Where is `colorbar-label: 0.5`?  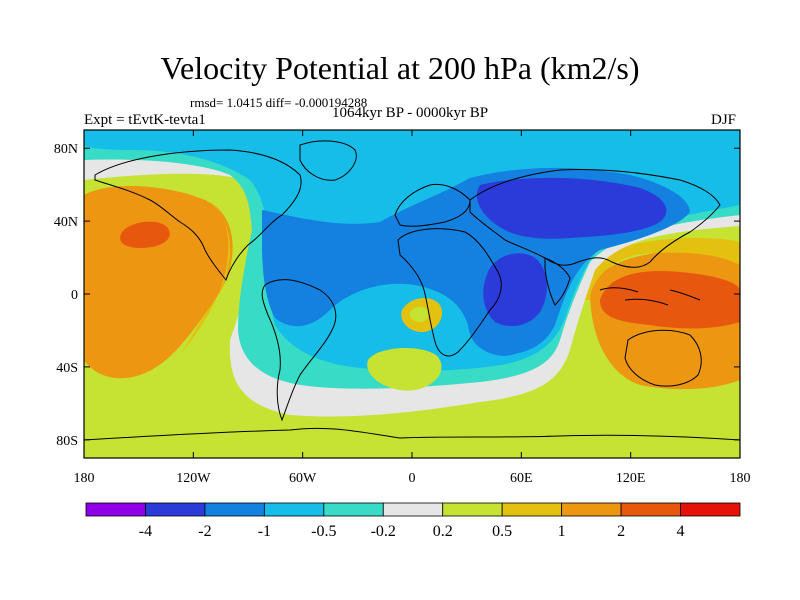 colorbar-label: 0.5 is located at coordinates (502, 531).